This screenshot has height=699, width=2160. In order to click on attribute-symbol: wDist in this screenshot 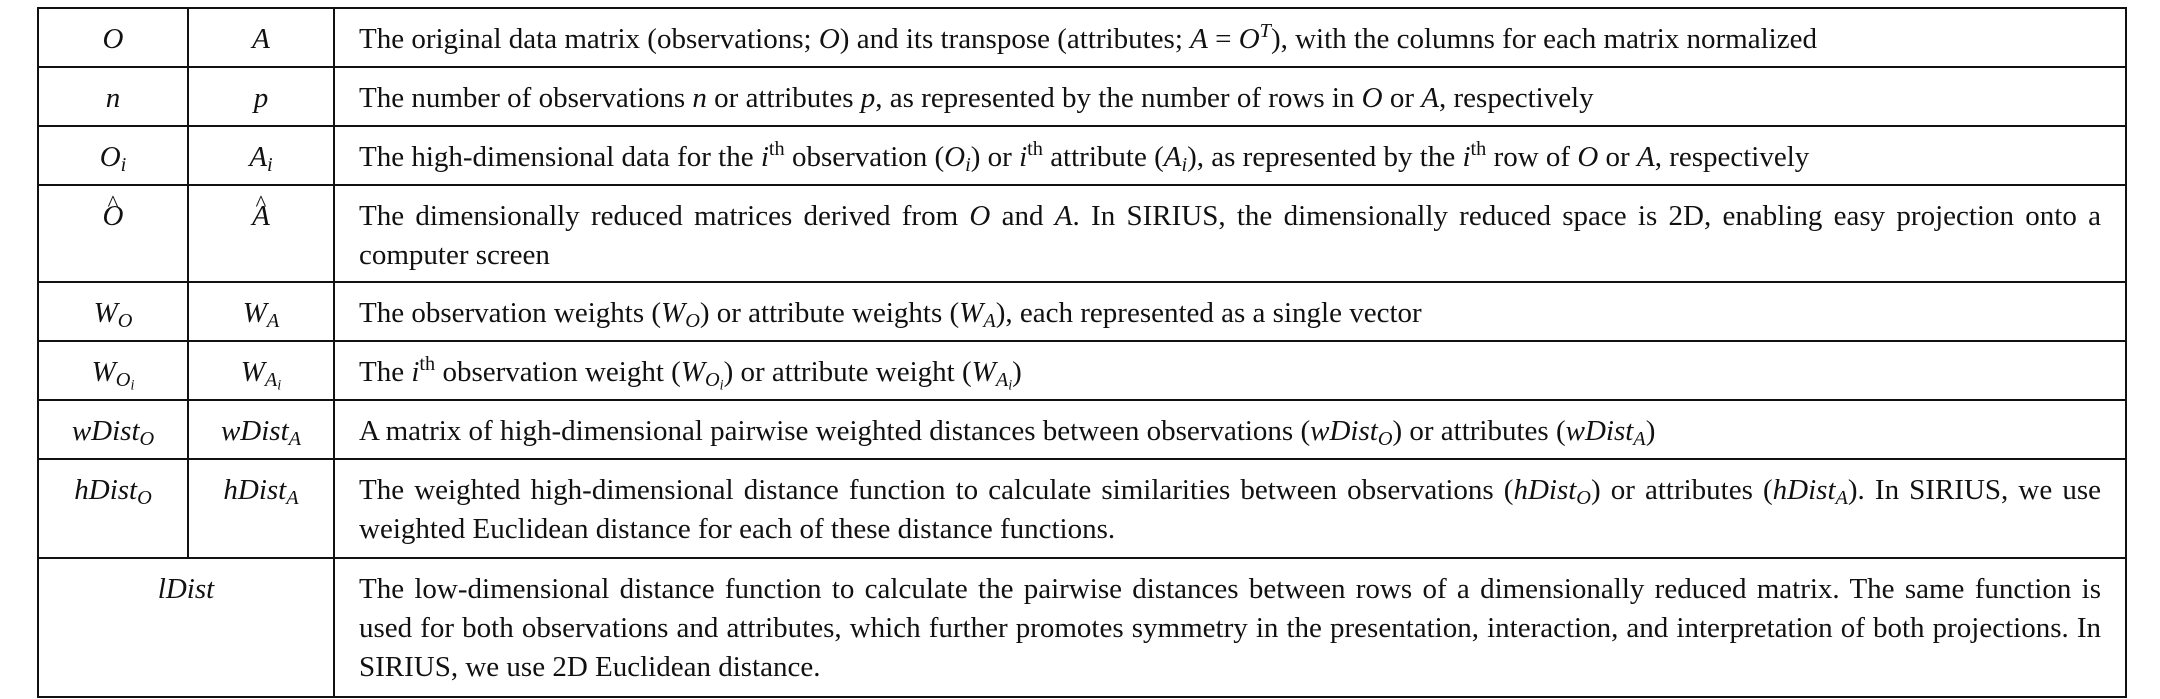, I will do `click(254, 431)`.